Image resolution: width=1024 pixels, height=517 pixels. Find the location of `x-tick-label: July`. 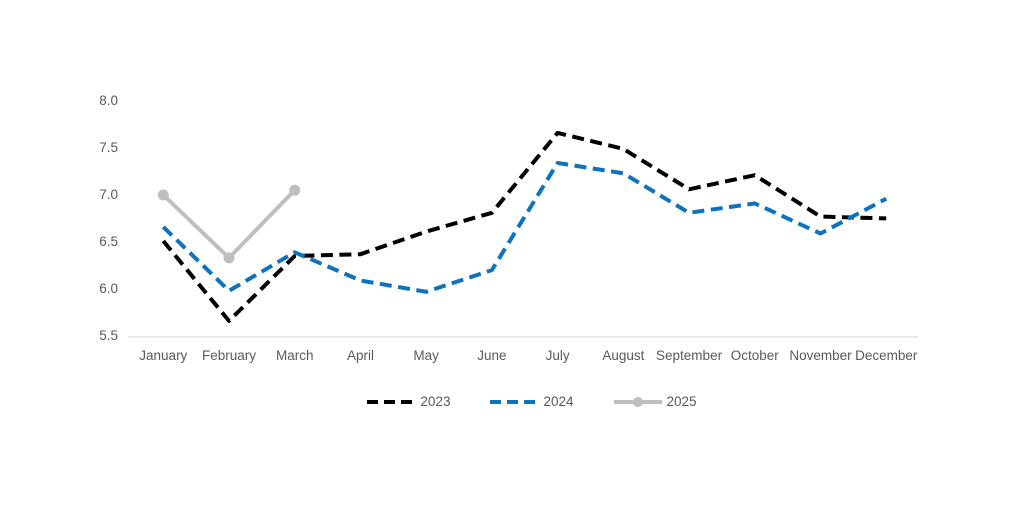

x-tick-label: July is located at coordinates (558, 355).